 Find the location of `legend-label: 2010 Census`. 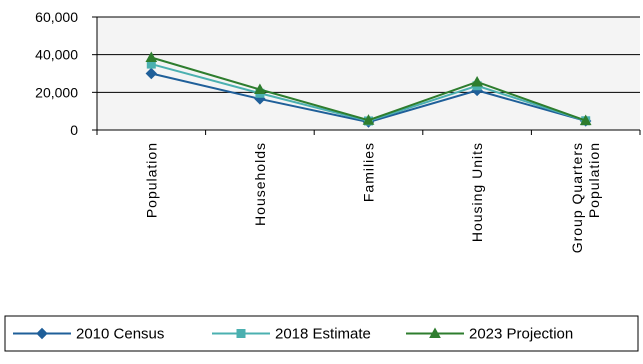

legend-label: 2010 Census is located at coordinates (120, 334).